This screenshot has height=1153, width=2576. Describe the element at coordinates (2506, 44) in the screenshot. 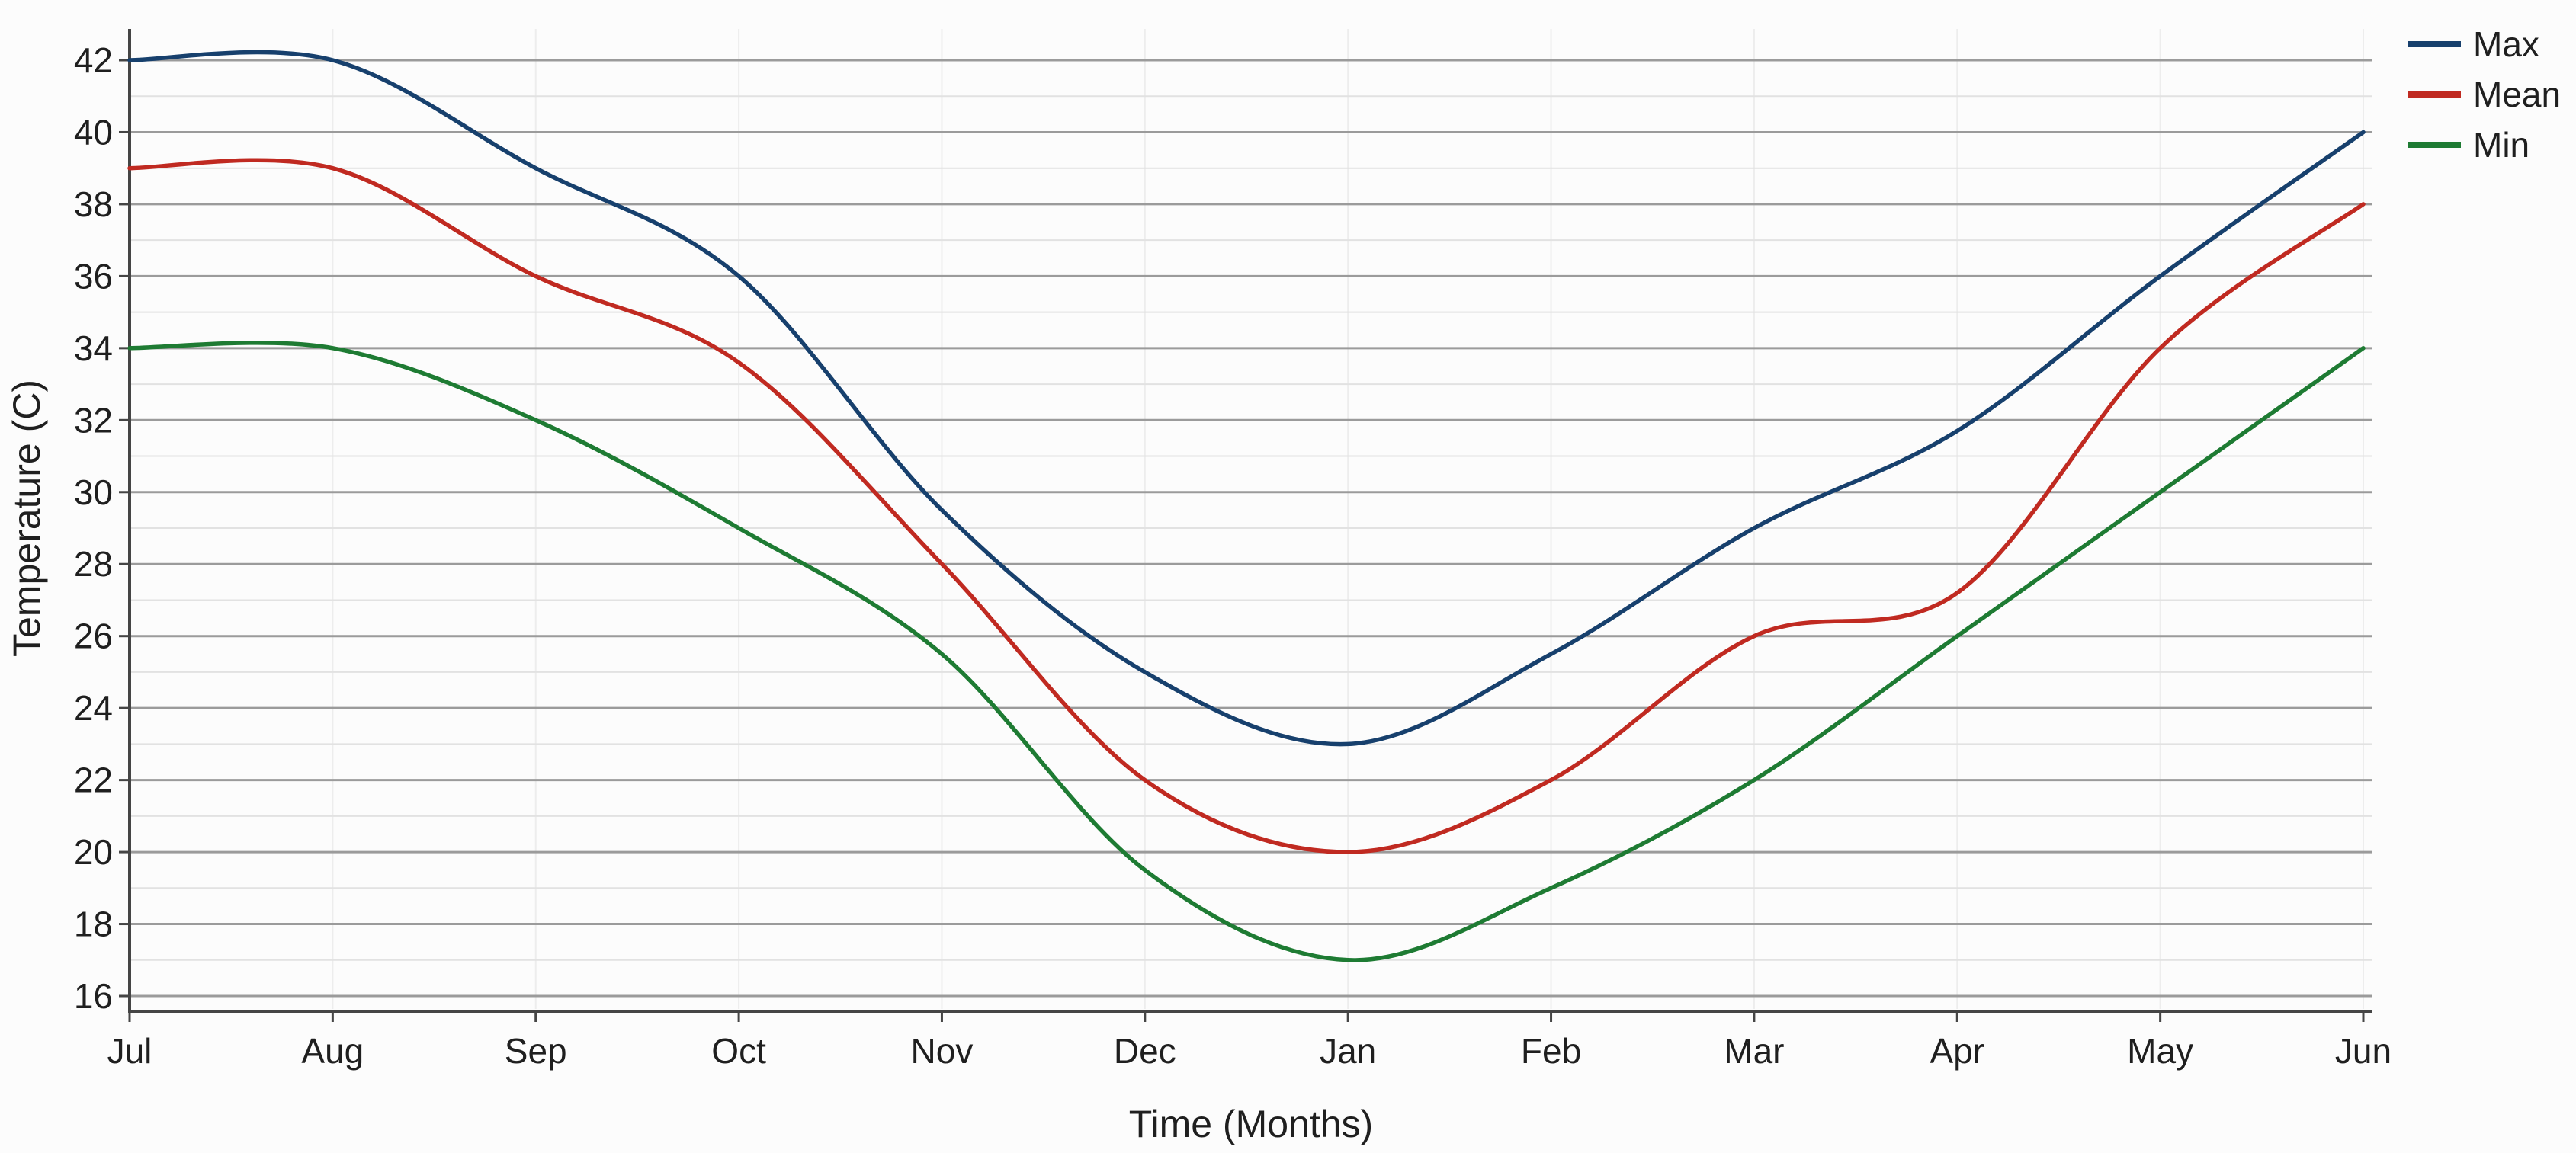

I see `legend-label-max: Max` at that location.